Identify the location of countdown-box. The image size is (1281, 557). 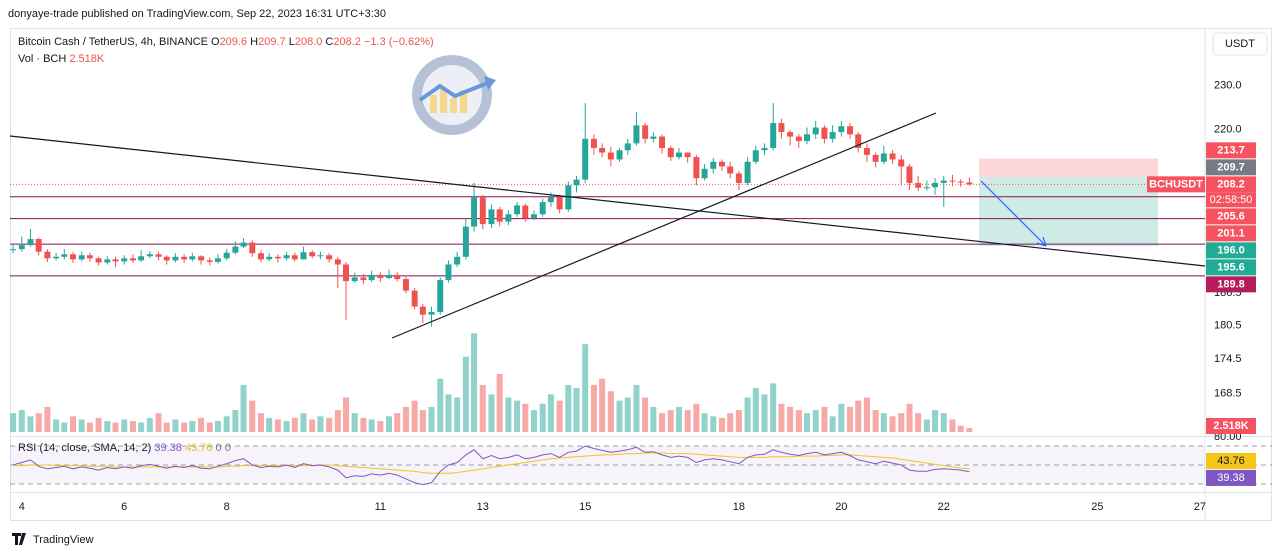
(1231, 200).